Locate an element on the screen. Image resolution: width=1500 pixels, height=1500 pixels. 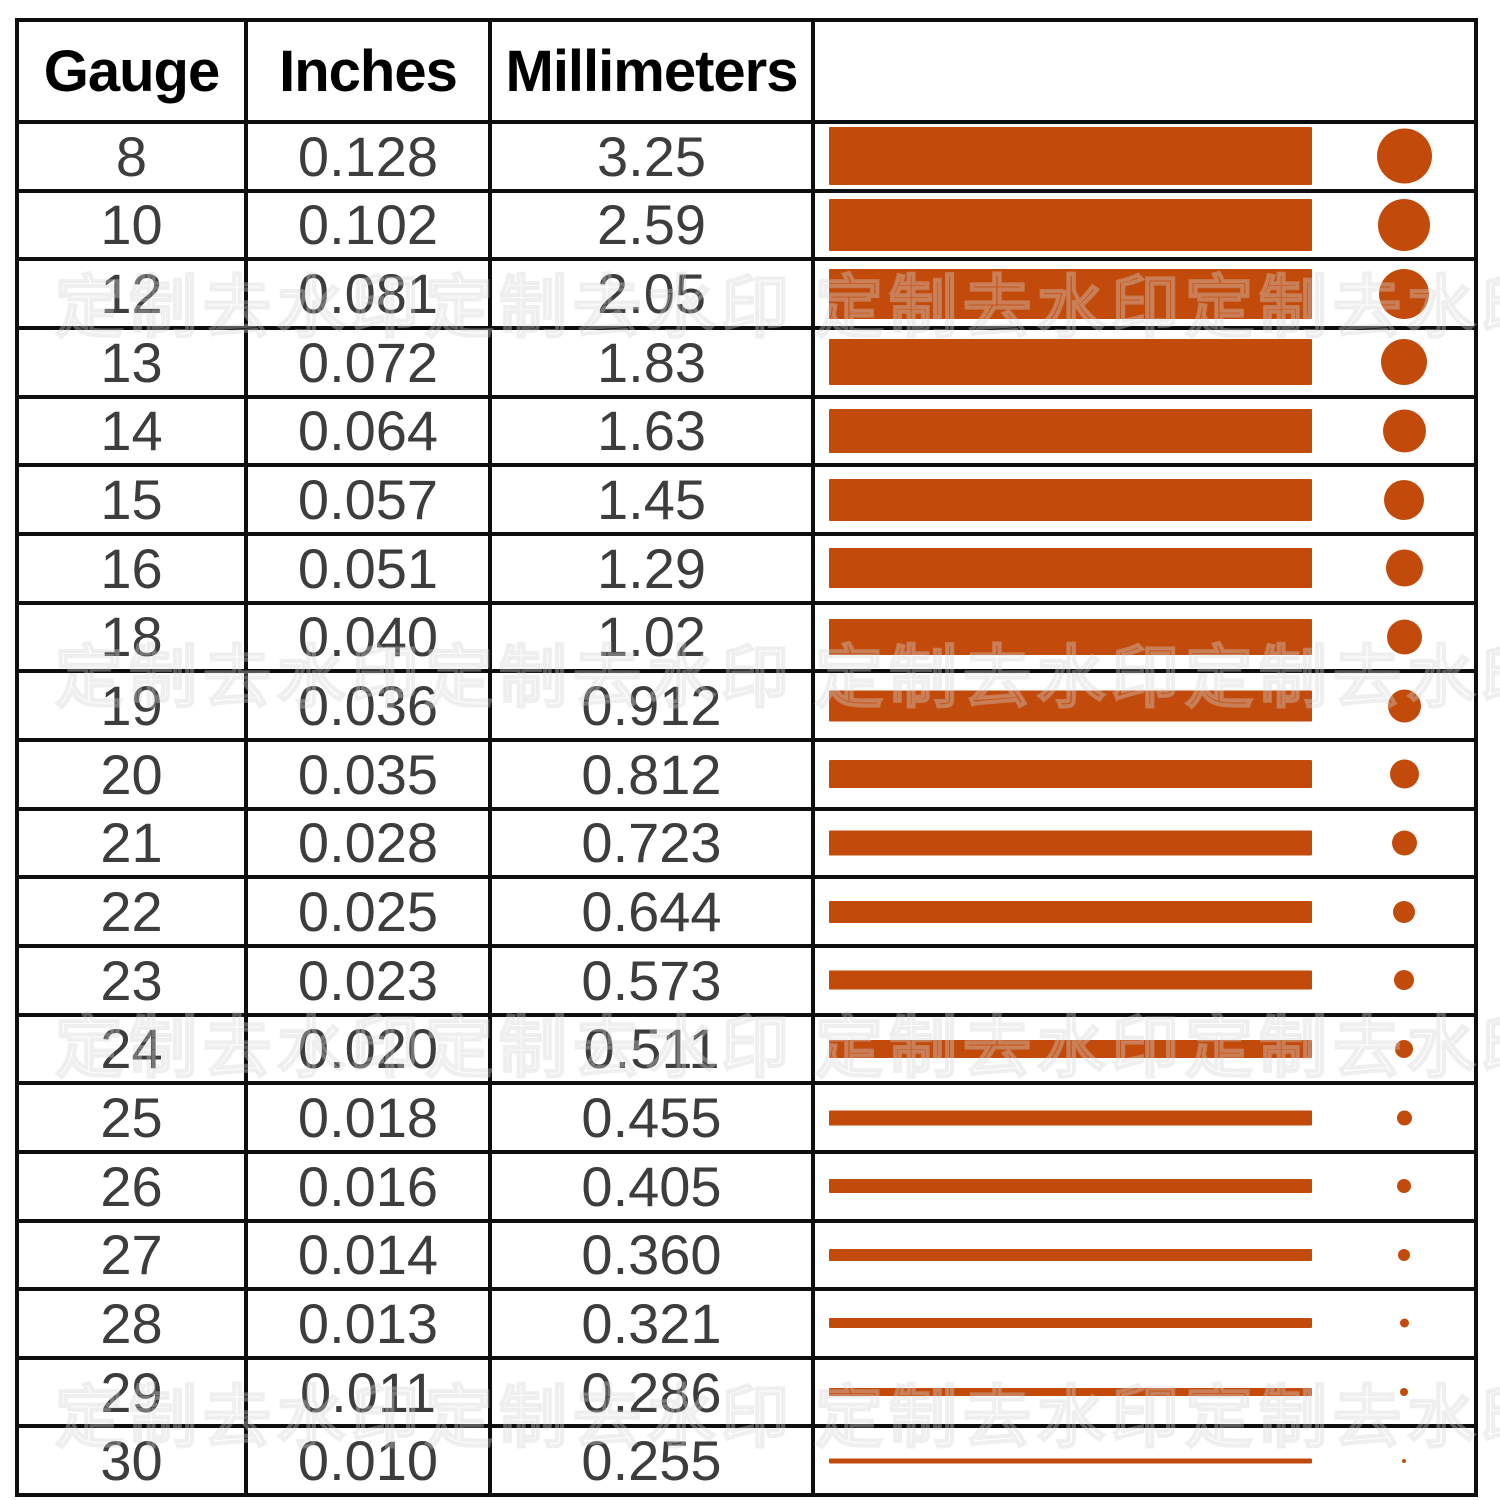
inches-value: 0.128 is located at coordinates (370, 156).